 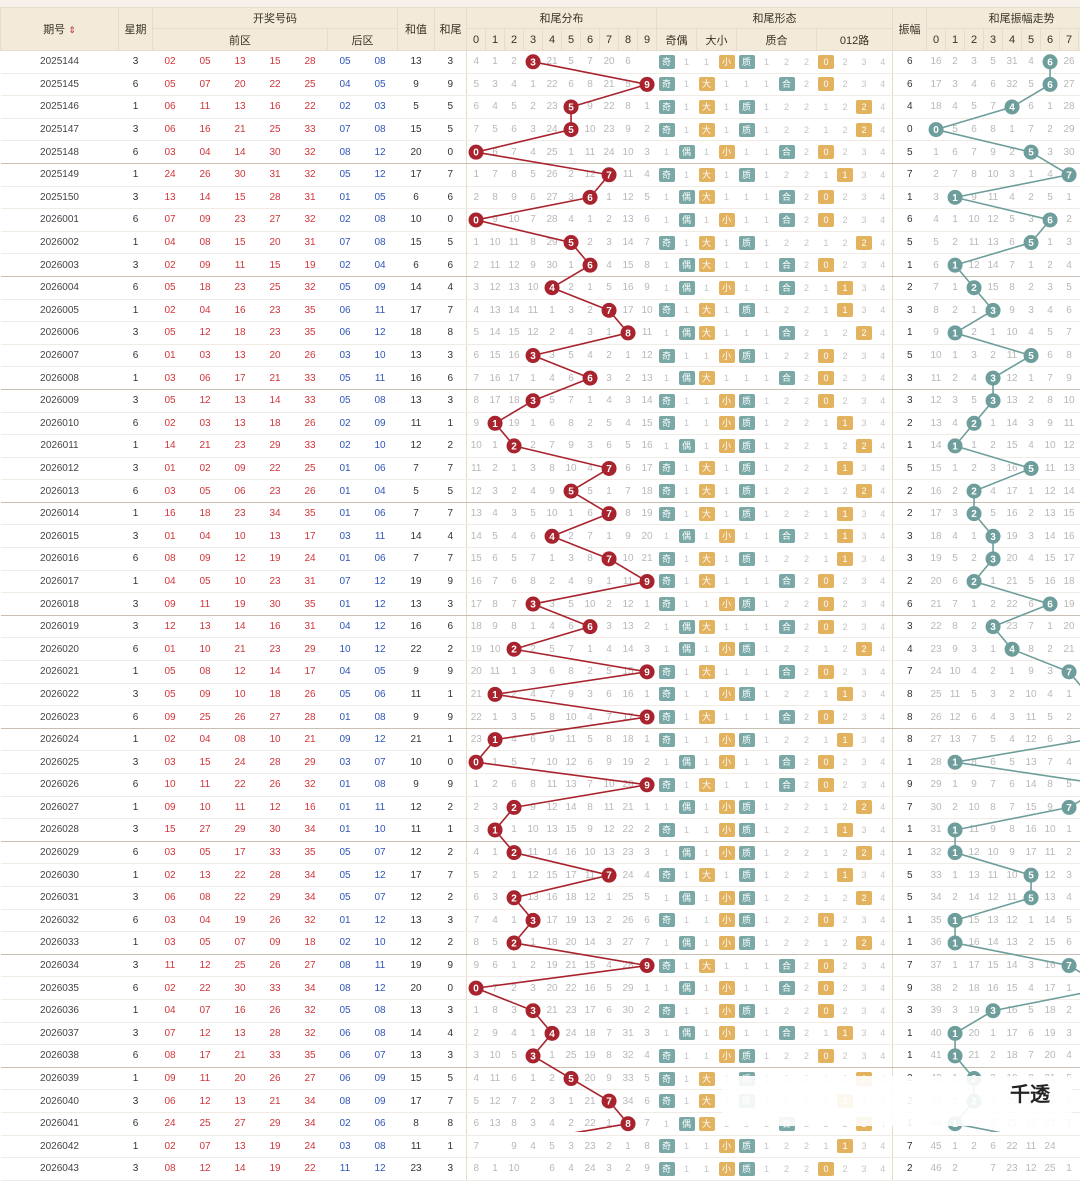 I want to click on front-number: 29, so click(x=310, y=762).